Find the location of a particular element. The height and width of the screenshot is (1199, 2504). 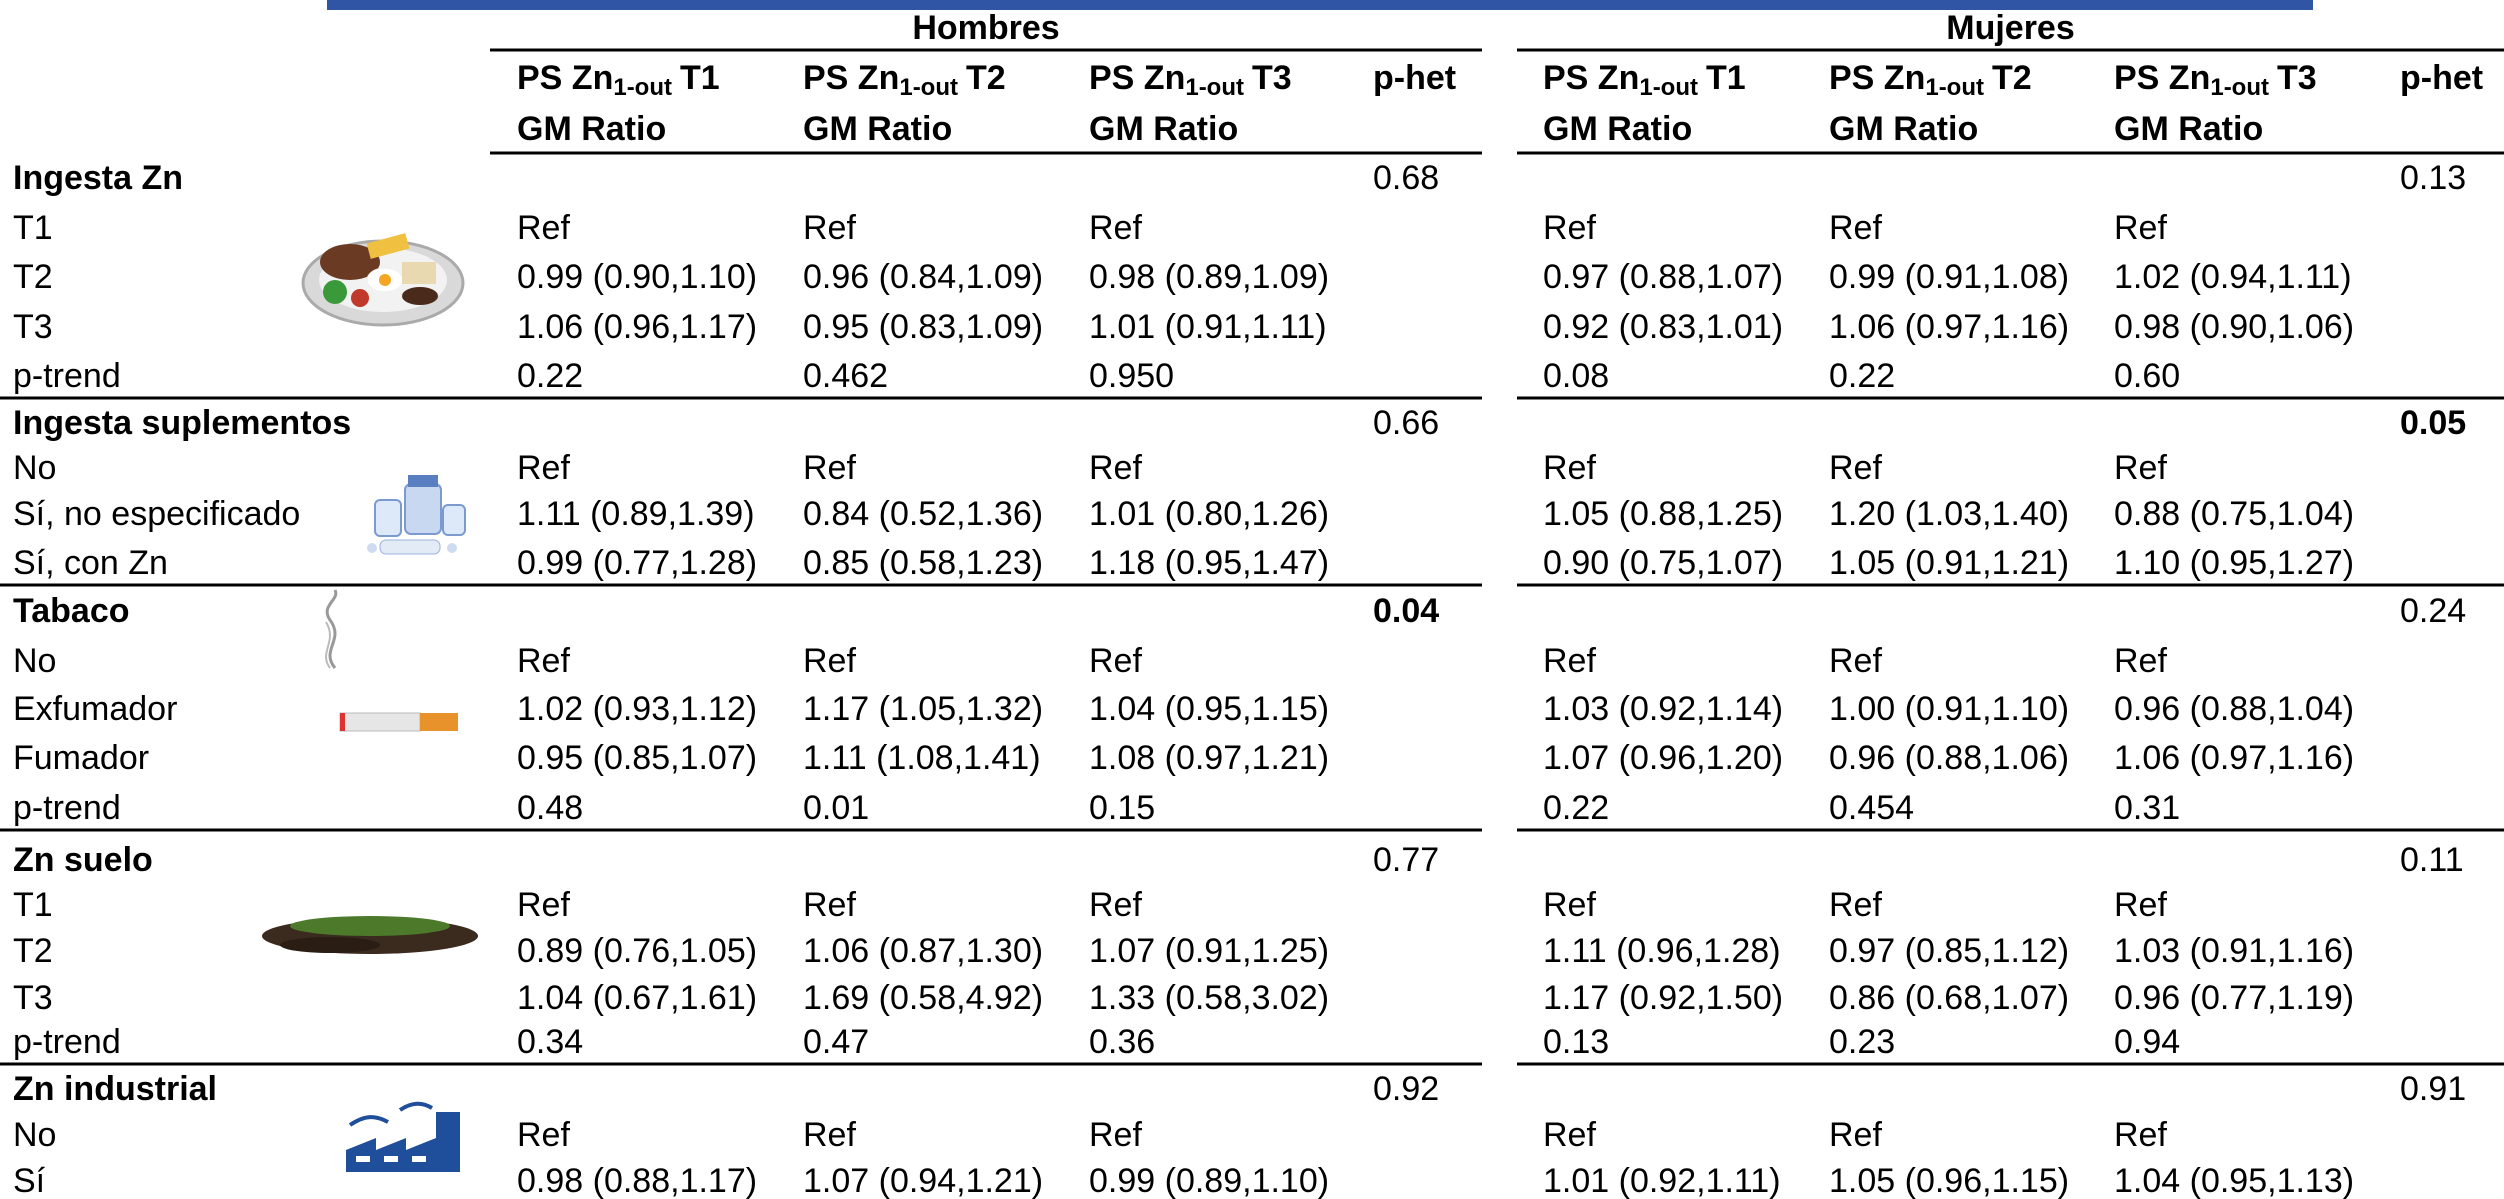

cell: 0.60 is located at coordinates (2147, 376).